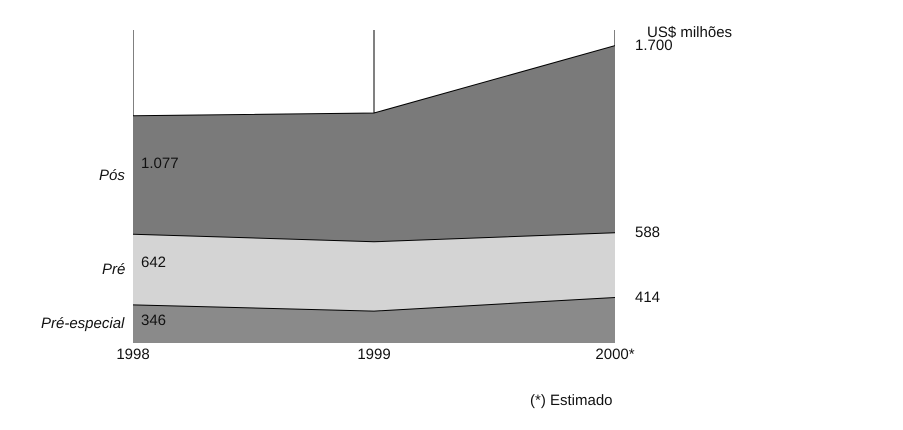 This screenshot has width=903, height=430. I want to click on data-label: 346, so click(153, 320).